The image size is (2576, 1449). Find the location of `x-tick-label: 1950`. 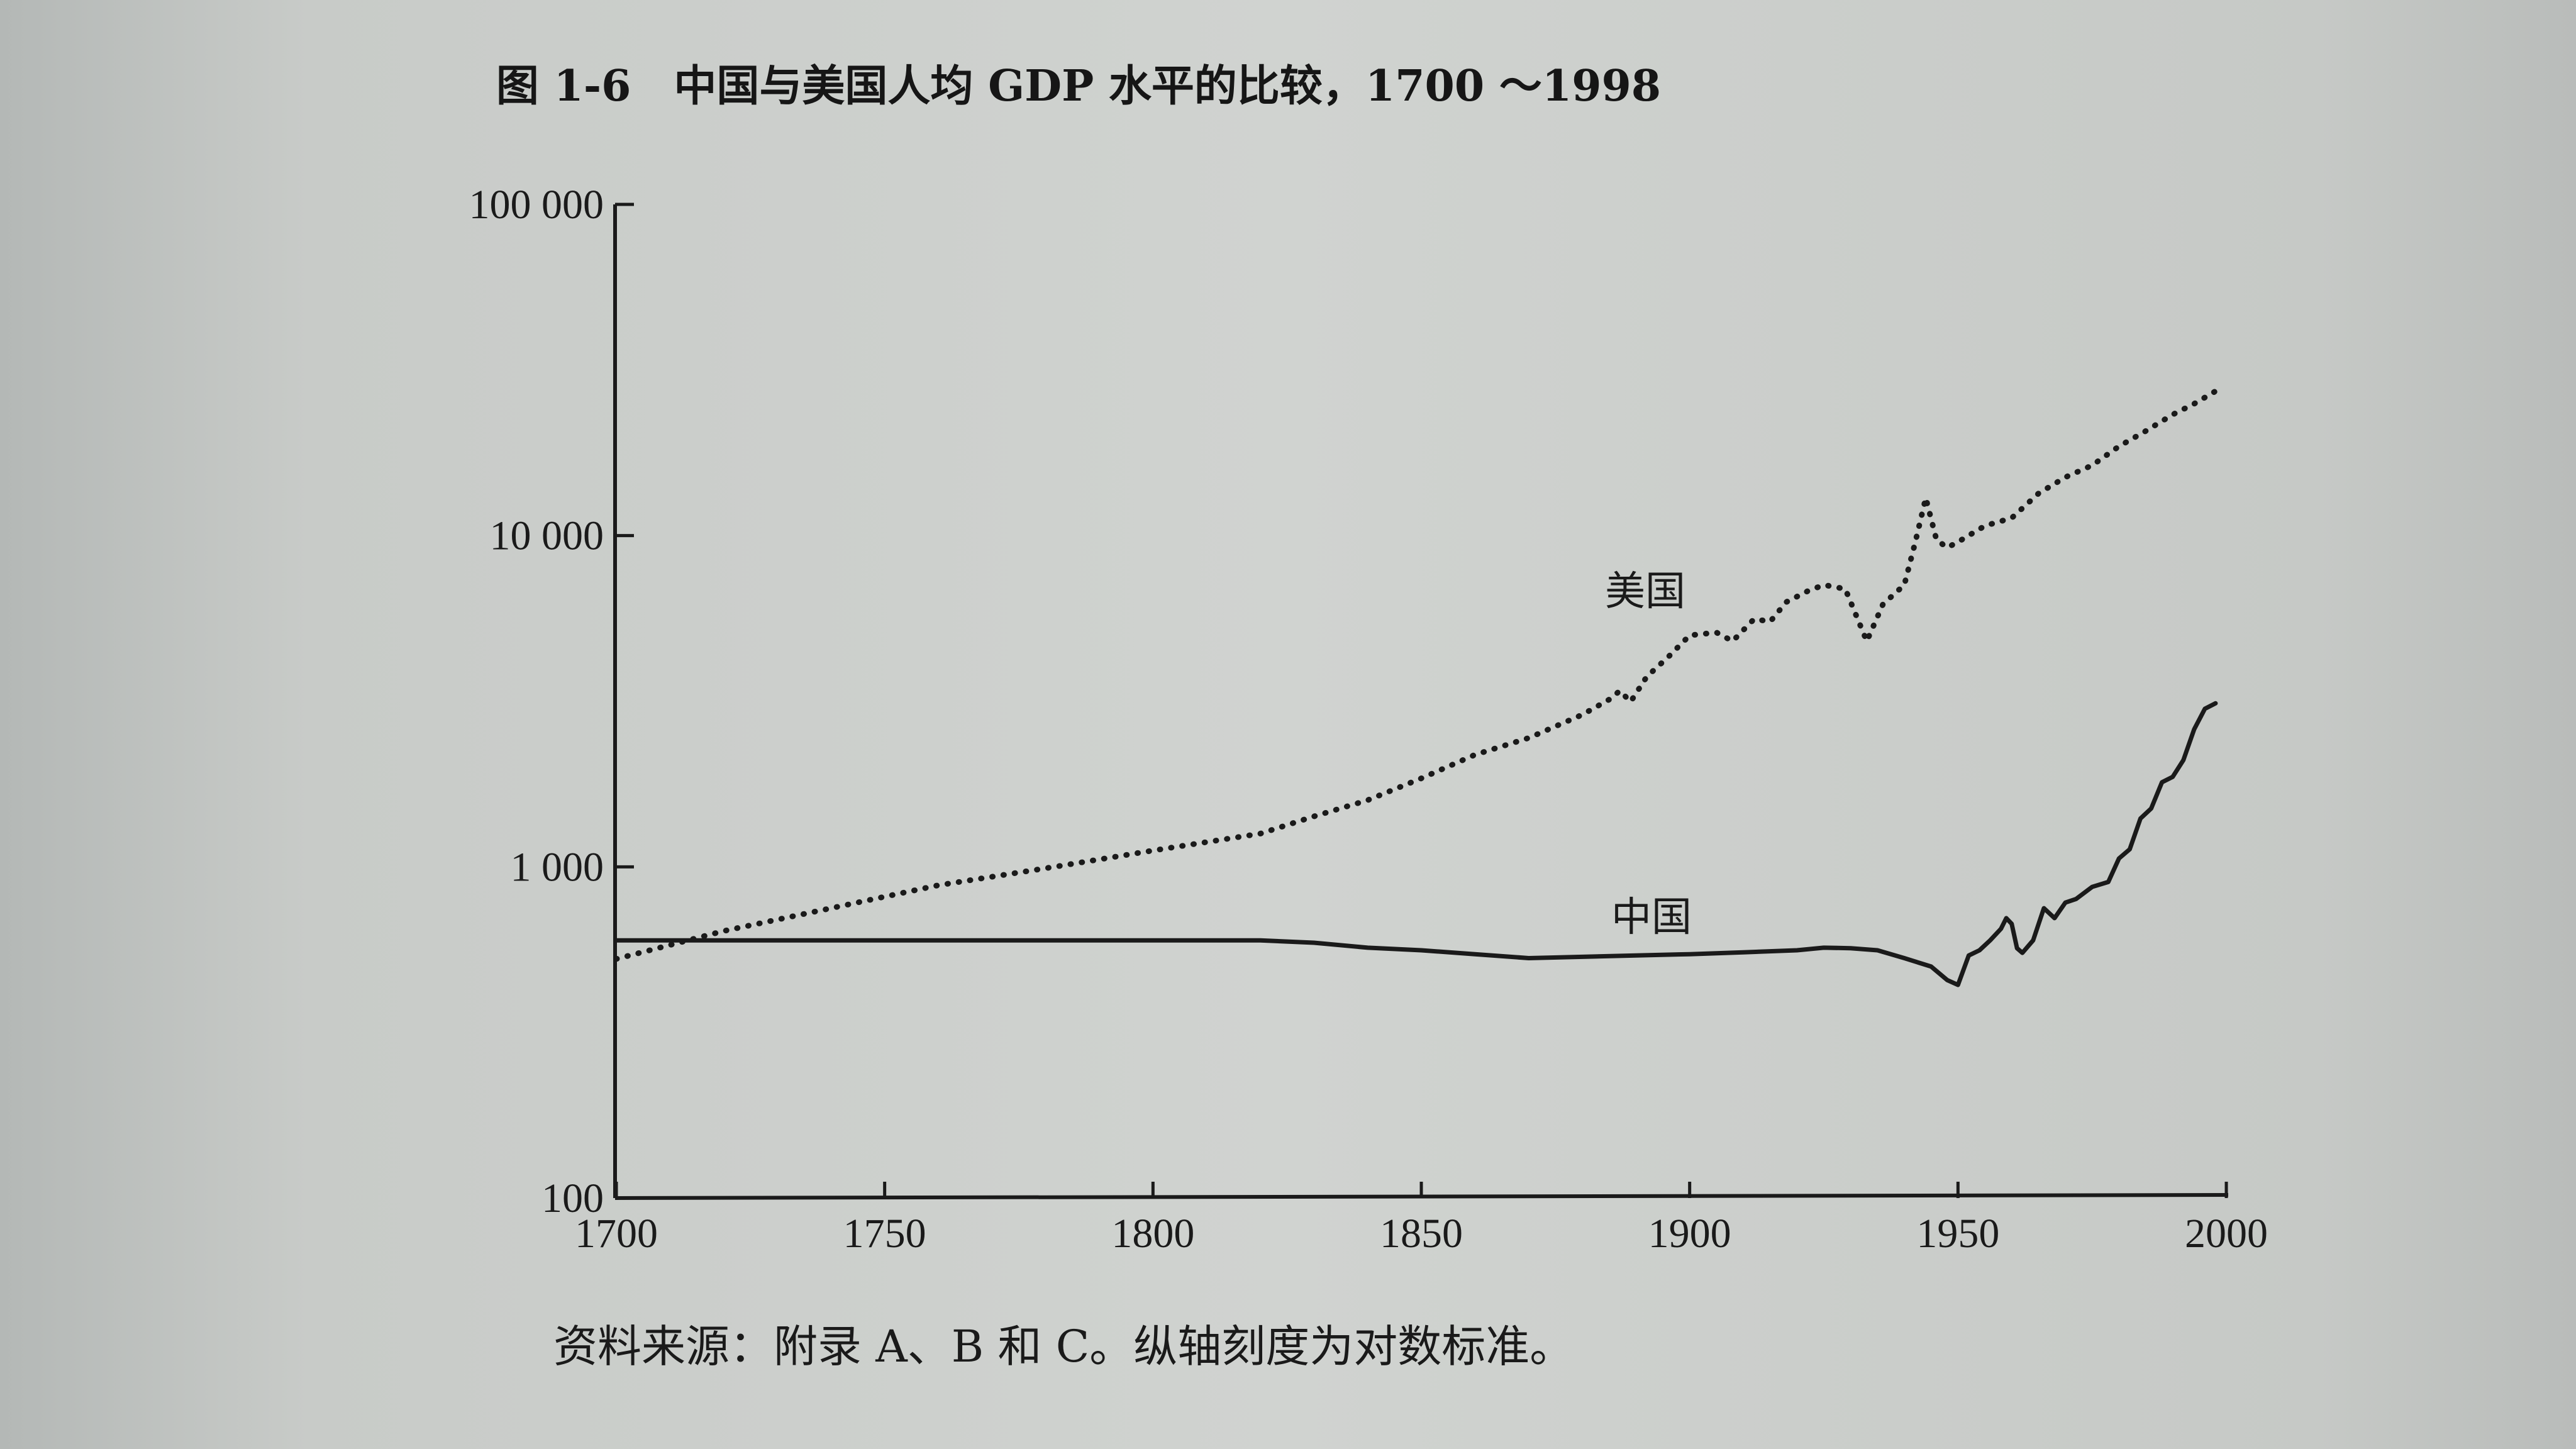

x-tick-label: 1950 is located at coordinates (1957, 1234).